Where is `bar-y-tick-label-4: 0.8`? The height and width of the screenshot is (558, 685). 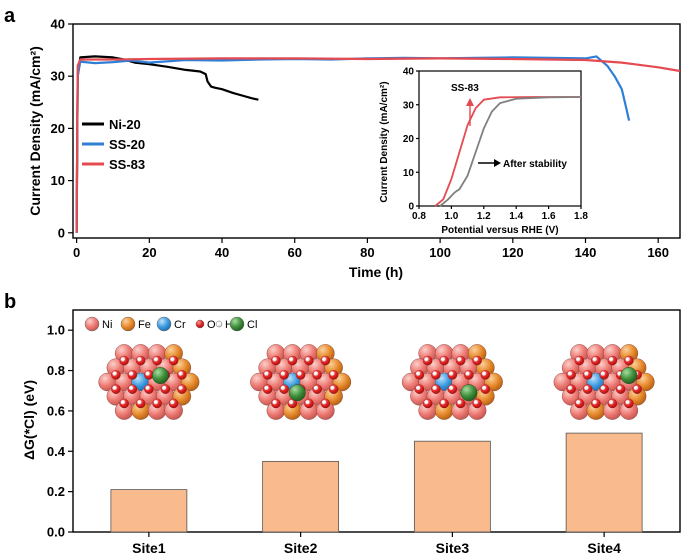
bar-y-tick-label-4: 0.8 is located at coordinates (56, 370).